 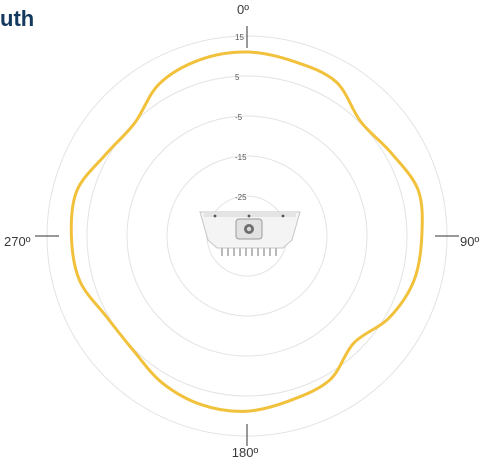 I want to click on radial-tick-label: 5, so click(x=237, y=77).